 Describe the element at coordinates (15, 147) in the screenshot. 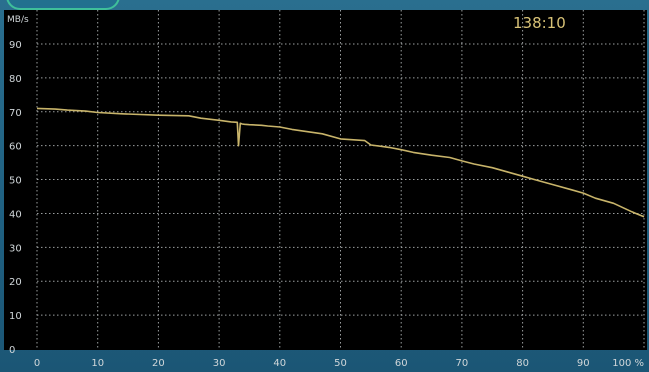

I see `y-tick-label: 60` at that location.